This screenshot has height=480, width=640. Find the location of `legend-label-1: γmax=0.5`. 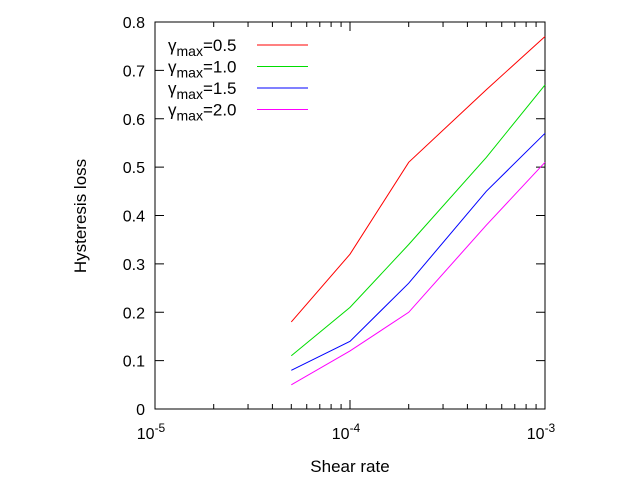

legend-label-1: γmax=0.5 is located at coordinates (202, 47).